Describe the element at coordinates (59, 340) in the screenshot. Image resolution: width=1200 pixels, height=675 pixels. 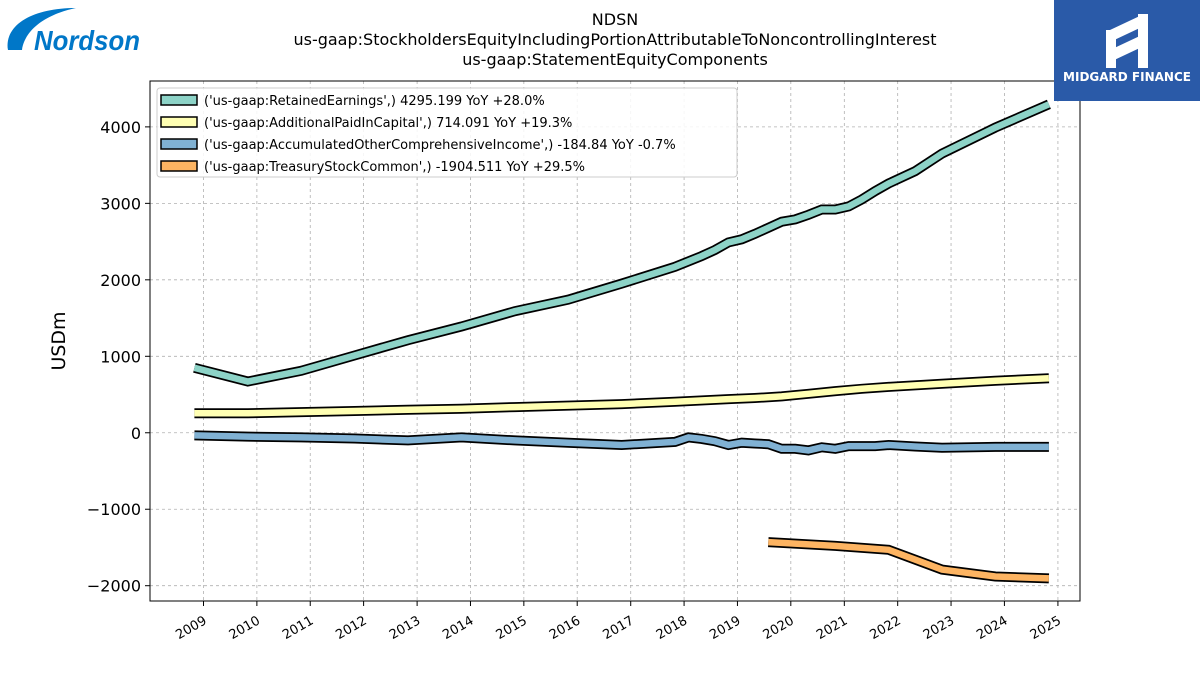
I see `y-axis-label: USDm` at that location.